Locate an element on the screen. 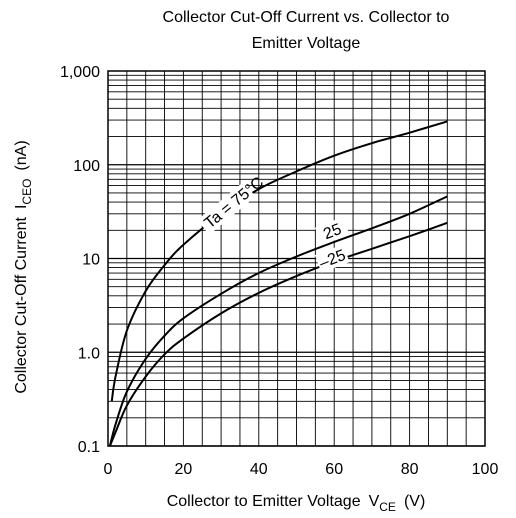 The width and height of the screenshot is (516, 518). series-label-2: 25 is located at coordinates (332, 231).